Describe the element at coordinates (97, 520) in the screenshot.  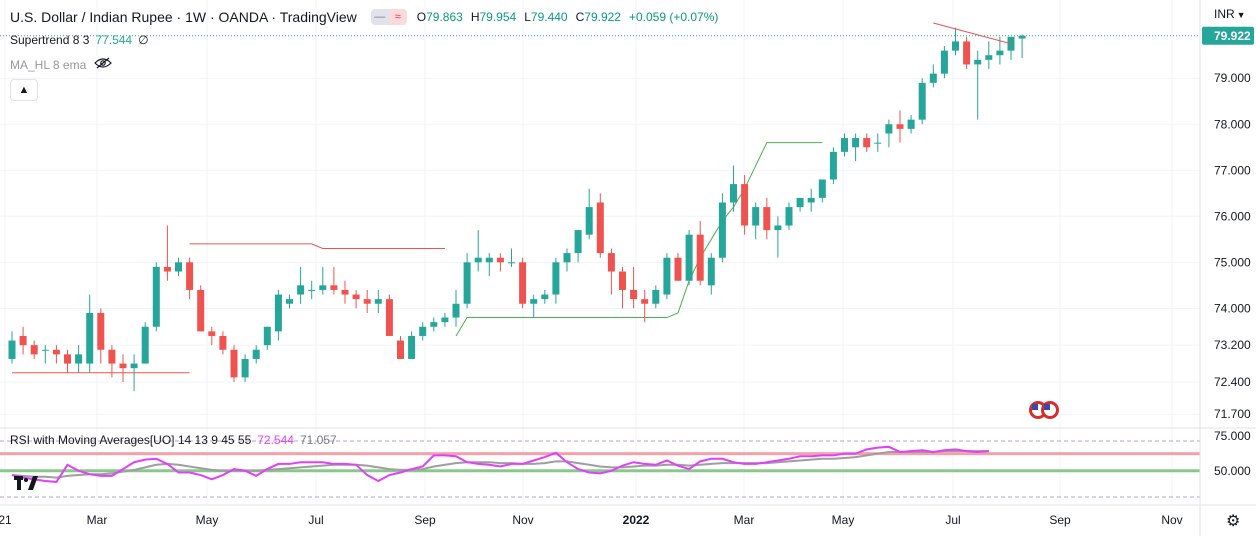
I see `x-tick-label: Mar` at that location.